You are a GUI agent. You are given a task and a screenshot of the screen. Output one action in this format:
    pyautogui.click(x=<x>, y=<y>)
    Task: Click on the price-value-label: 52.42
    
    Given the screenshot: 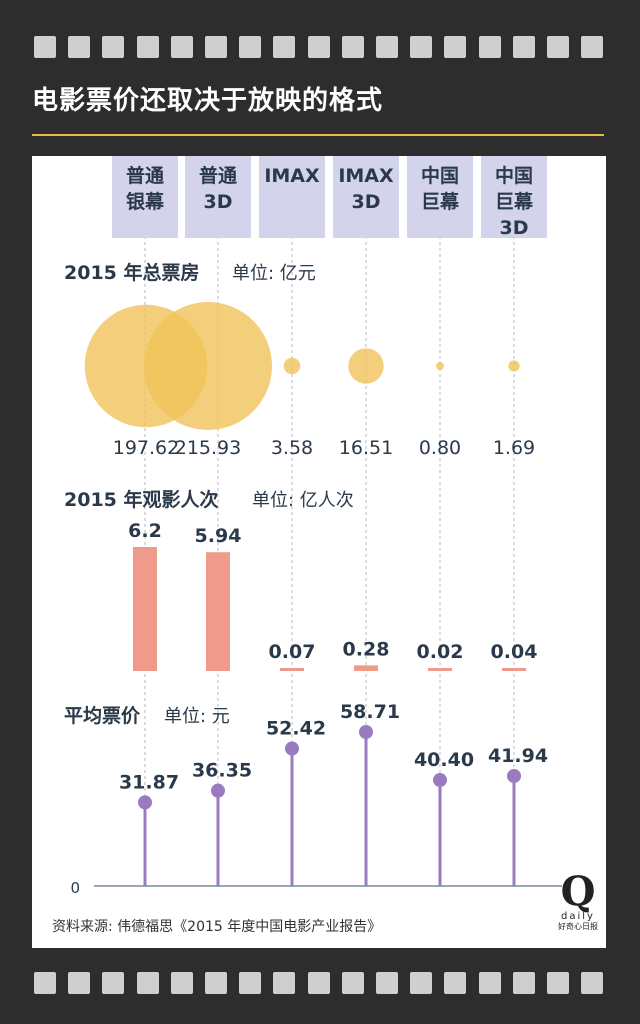 What is the action you would take?
    pyautogui.click(x=296, y=728)
    